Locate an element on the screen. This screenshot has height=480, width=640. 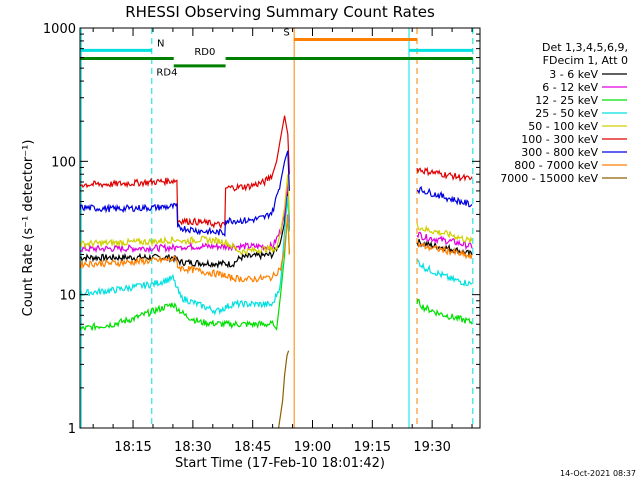
series-6-12-kev is located at coordinates (276, 217).